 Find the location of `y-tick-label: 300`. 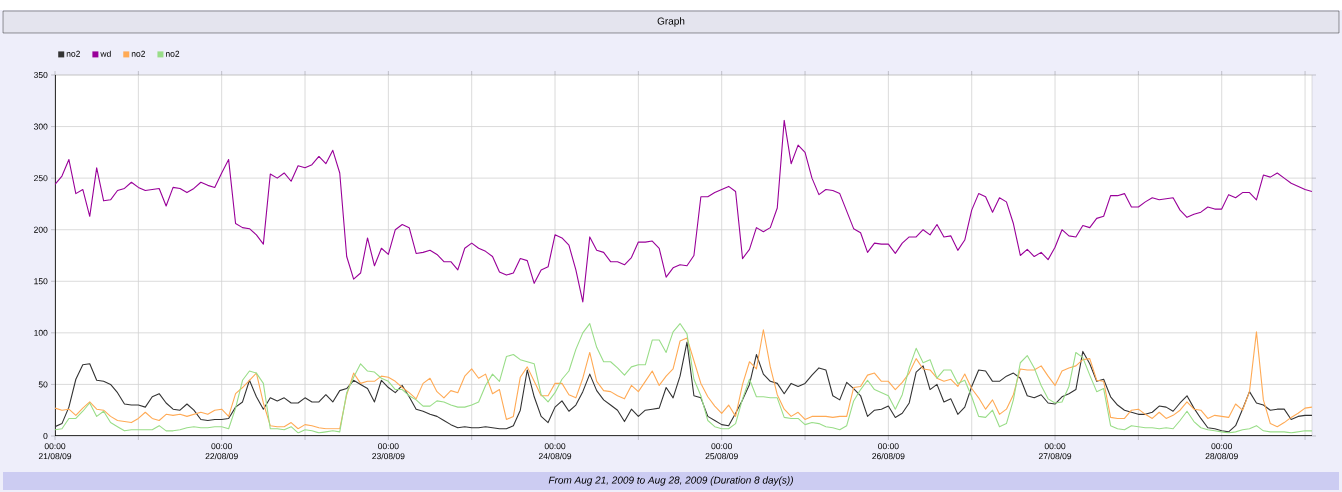

y-tick-label: 300 is located at coordinates (40, 126).